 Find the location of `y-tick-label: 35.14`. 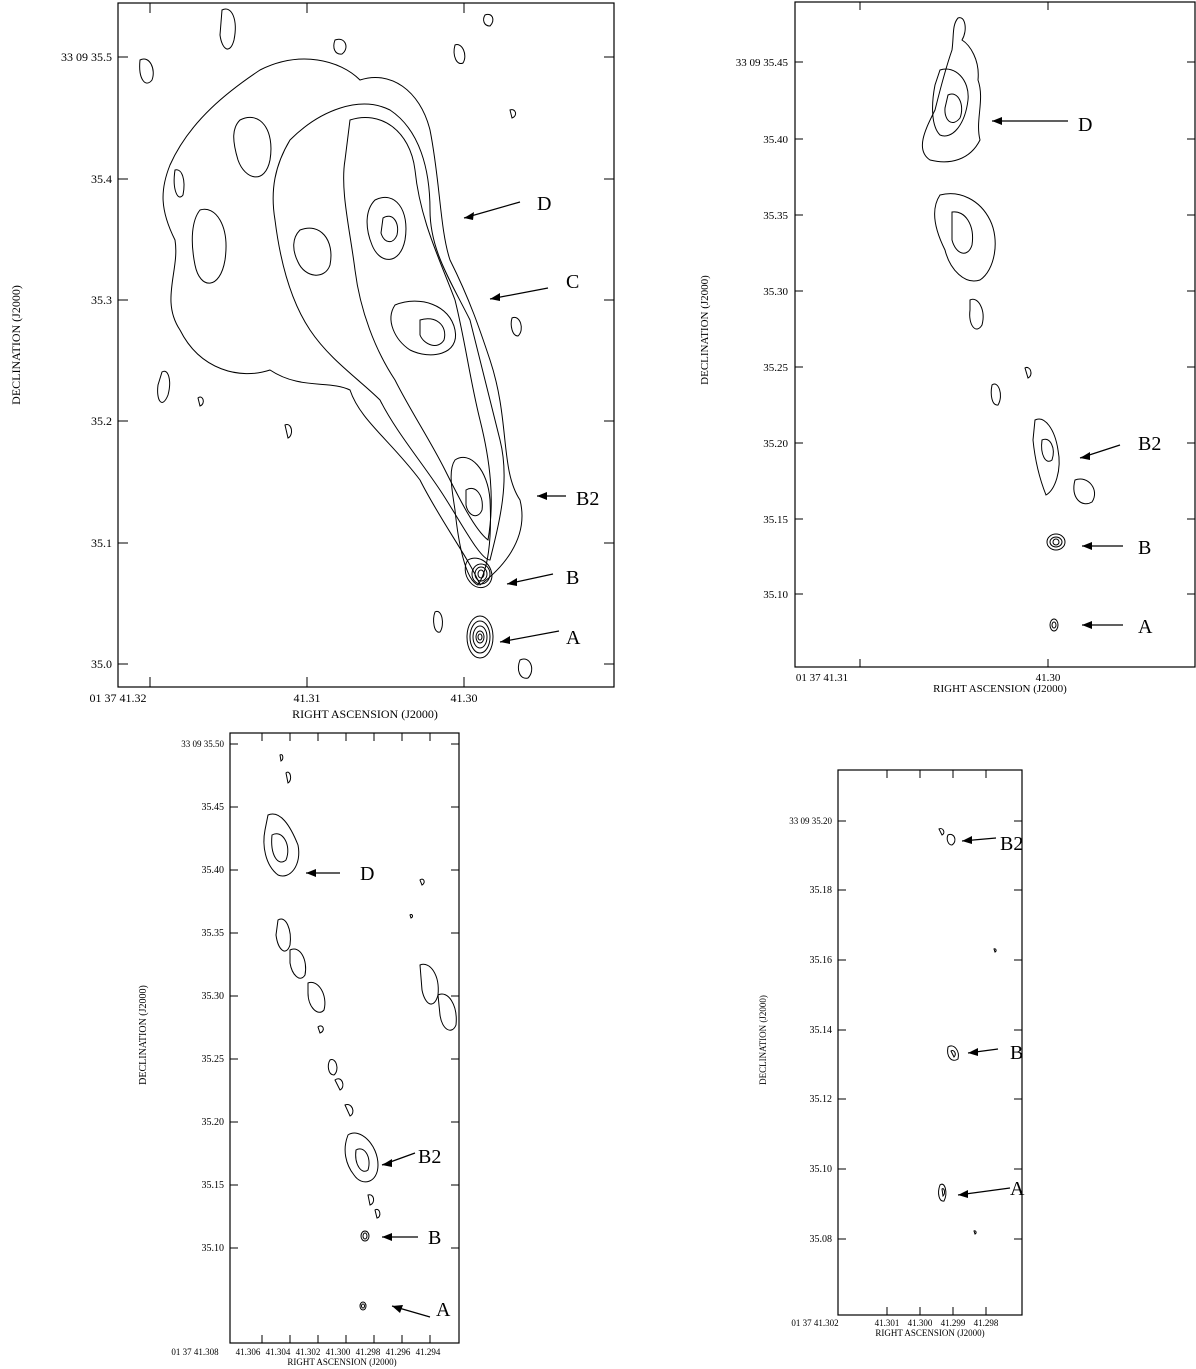

y-tick-label: 35.14 is located at coordinates (821, 1030).